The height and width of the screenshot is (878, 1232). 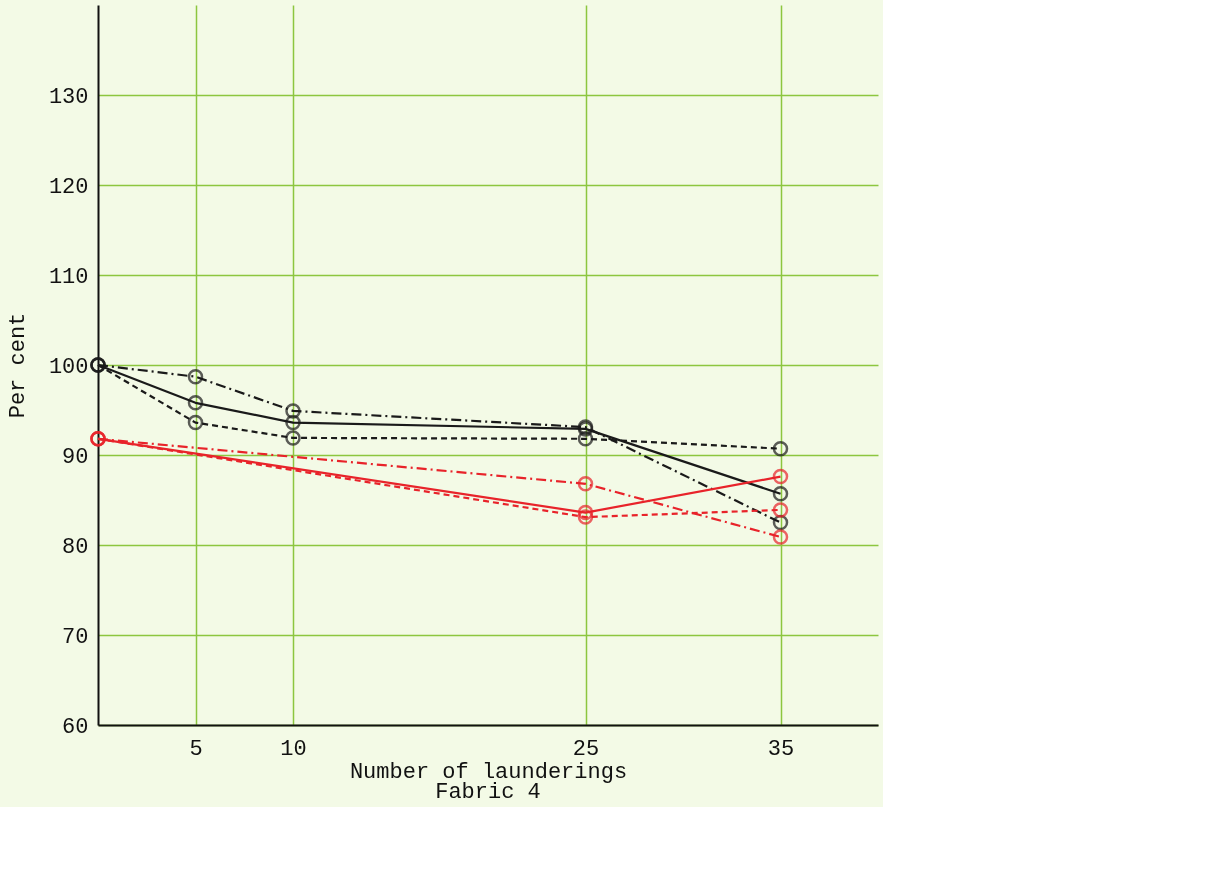 I want to click on y-tick-label: 110, so click(x=68, y=277).